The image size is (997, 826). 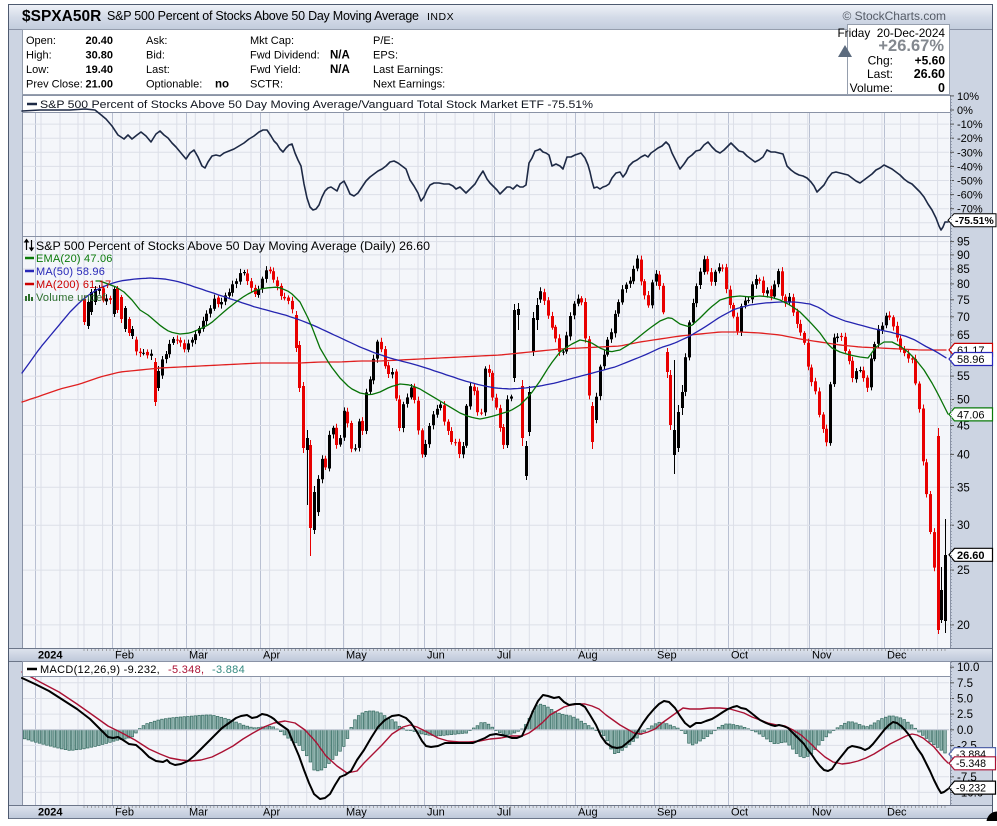 I want to click on svg-text: 20, so click(x=963, y=626).